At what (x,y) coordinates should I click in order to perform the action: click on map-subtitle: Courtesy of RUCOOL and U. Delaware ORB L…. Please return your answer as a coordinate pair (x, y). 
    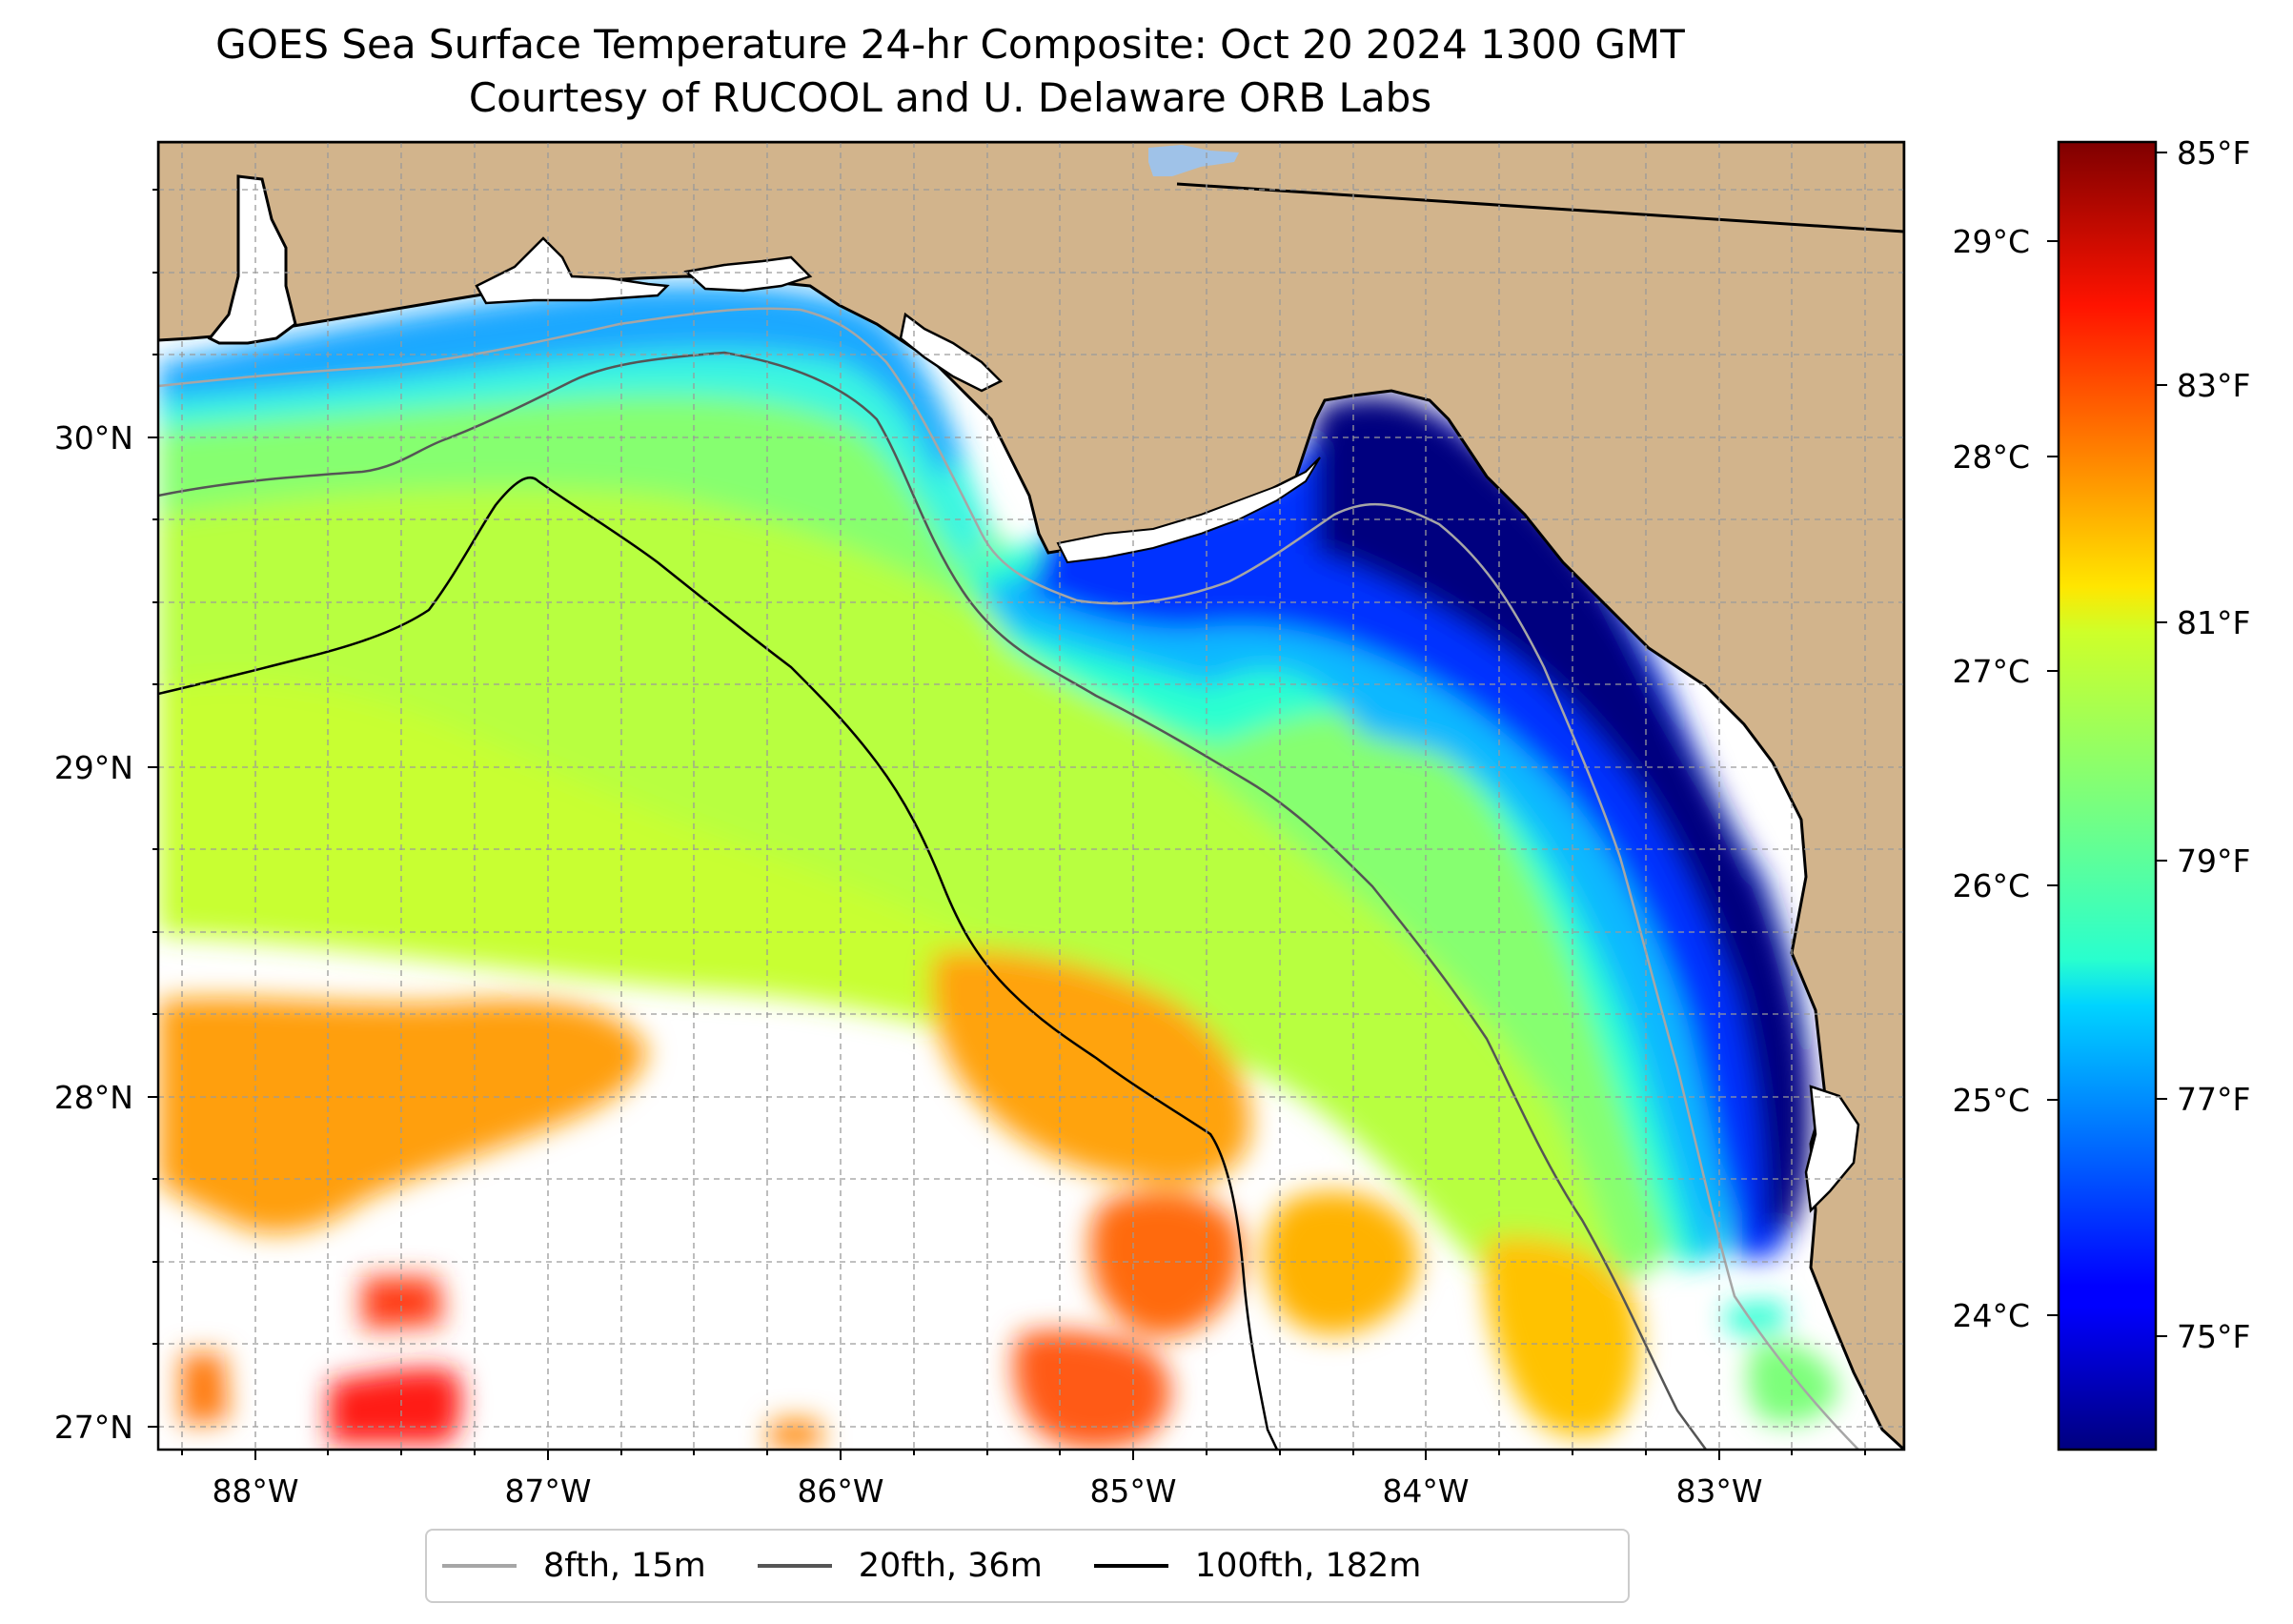
    Looking at the image, I should click on (950, 97).